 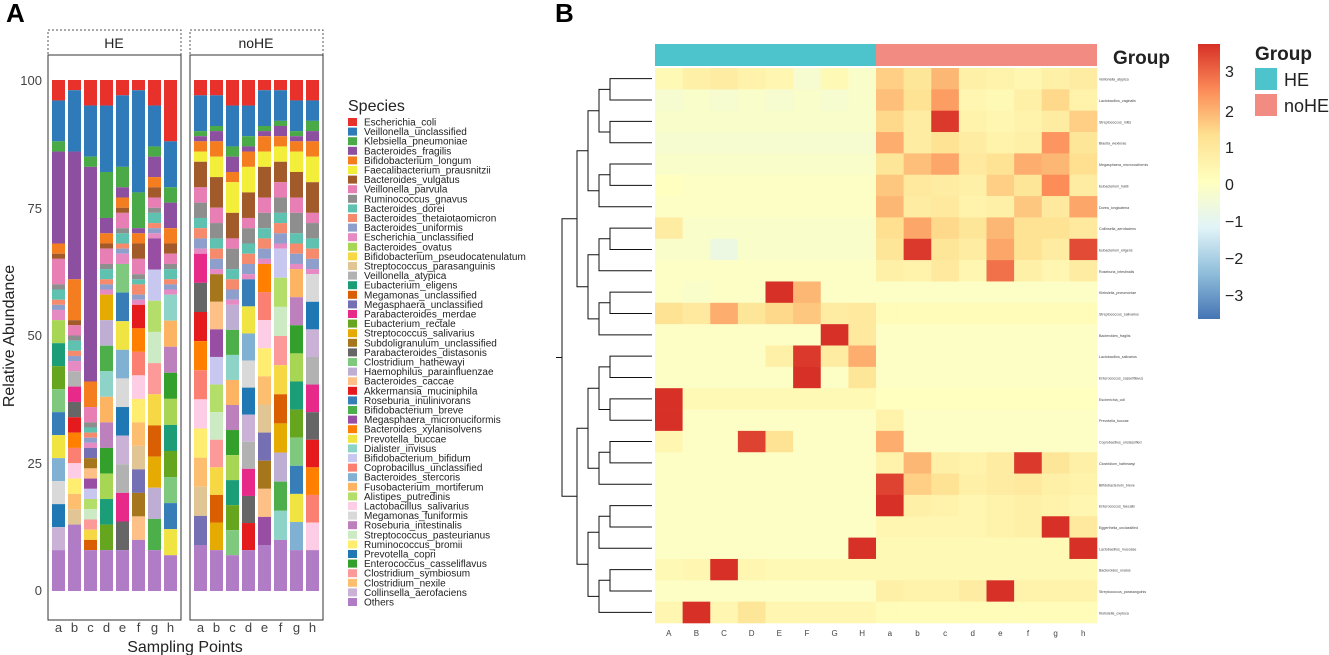 What do you see at coordinates (248, 627) in the screenshot?
I see `x-tick-label: d` at bounding box center [248, 627].